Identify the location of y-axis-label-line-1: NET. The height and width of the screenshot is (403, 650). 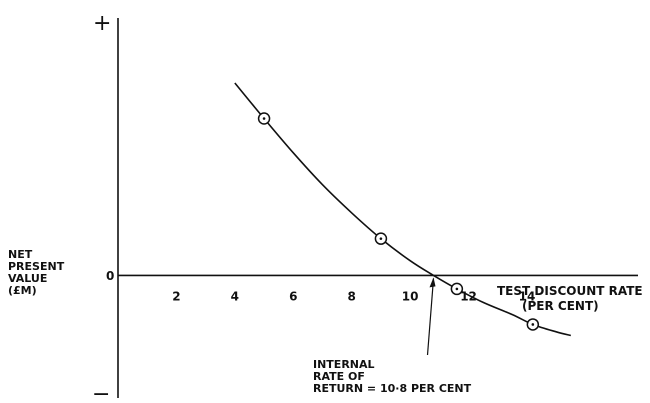
(20, 254).